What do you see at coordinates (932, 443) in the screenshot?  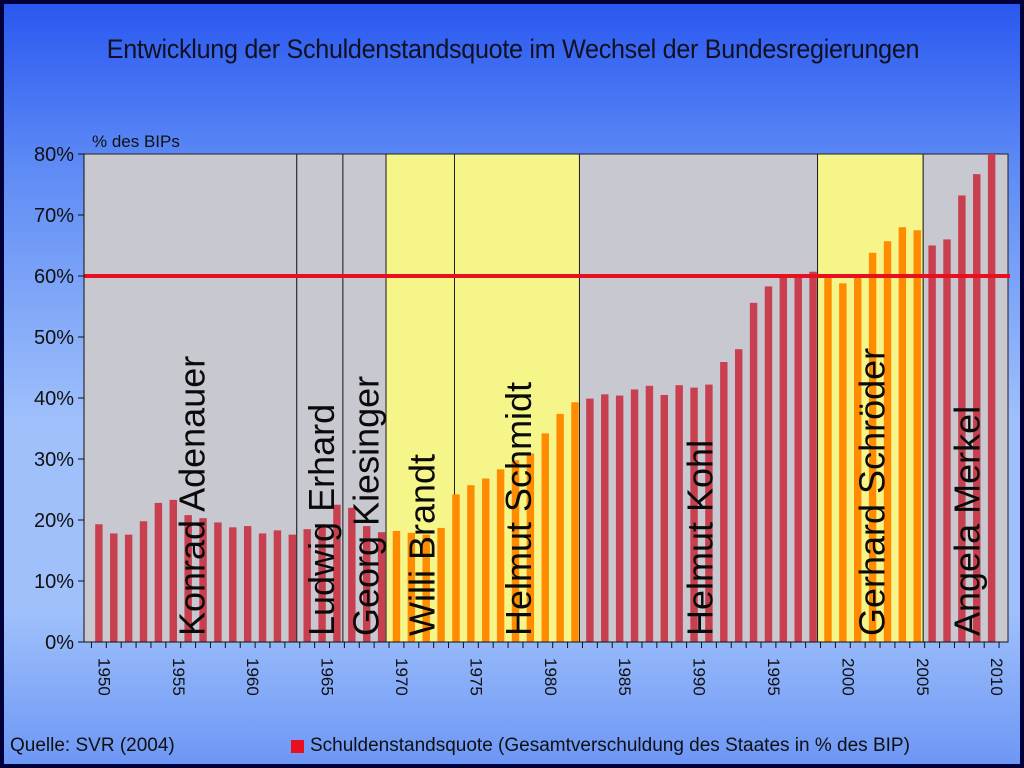 I see `bar-2006` at bounding box center [932, 443].